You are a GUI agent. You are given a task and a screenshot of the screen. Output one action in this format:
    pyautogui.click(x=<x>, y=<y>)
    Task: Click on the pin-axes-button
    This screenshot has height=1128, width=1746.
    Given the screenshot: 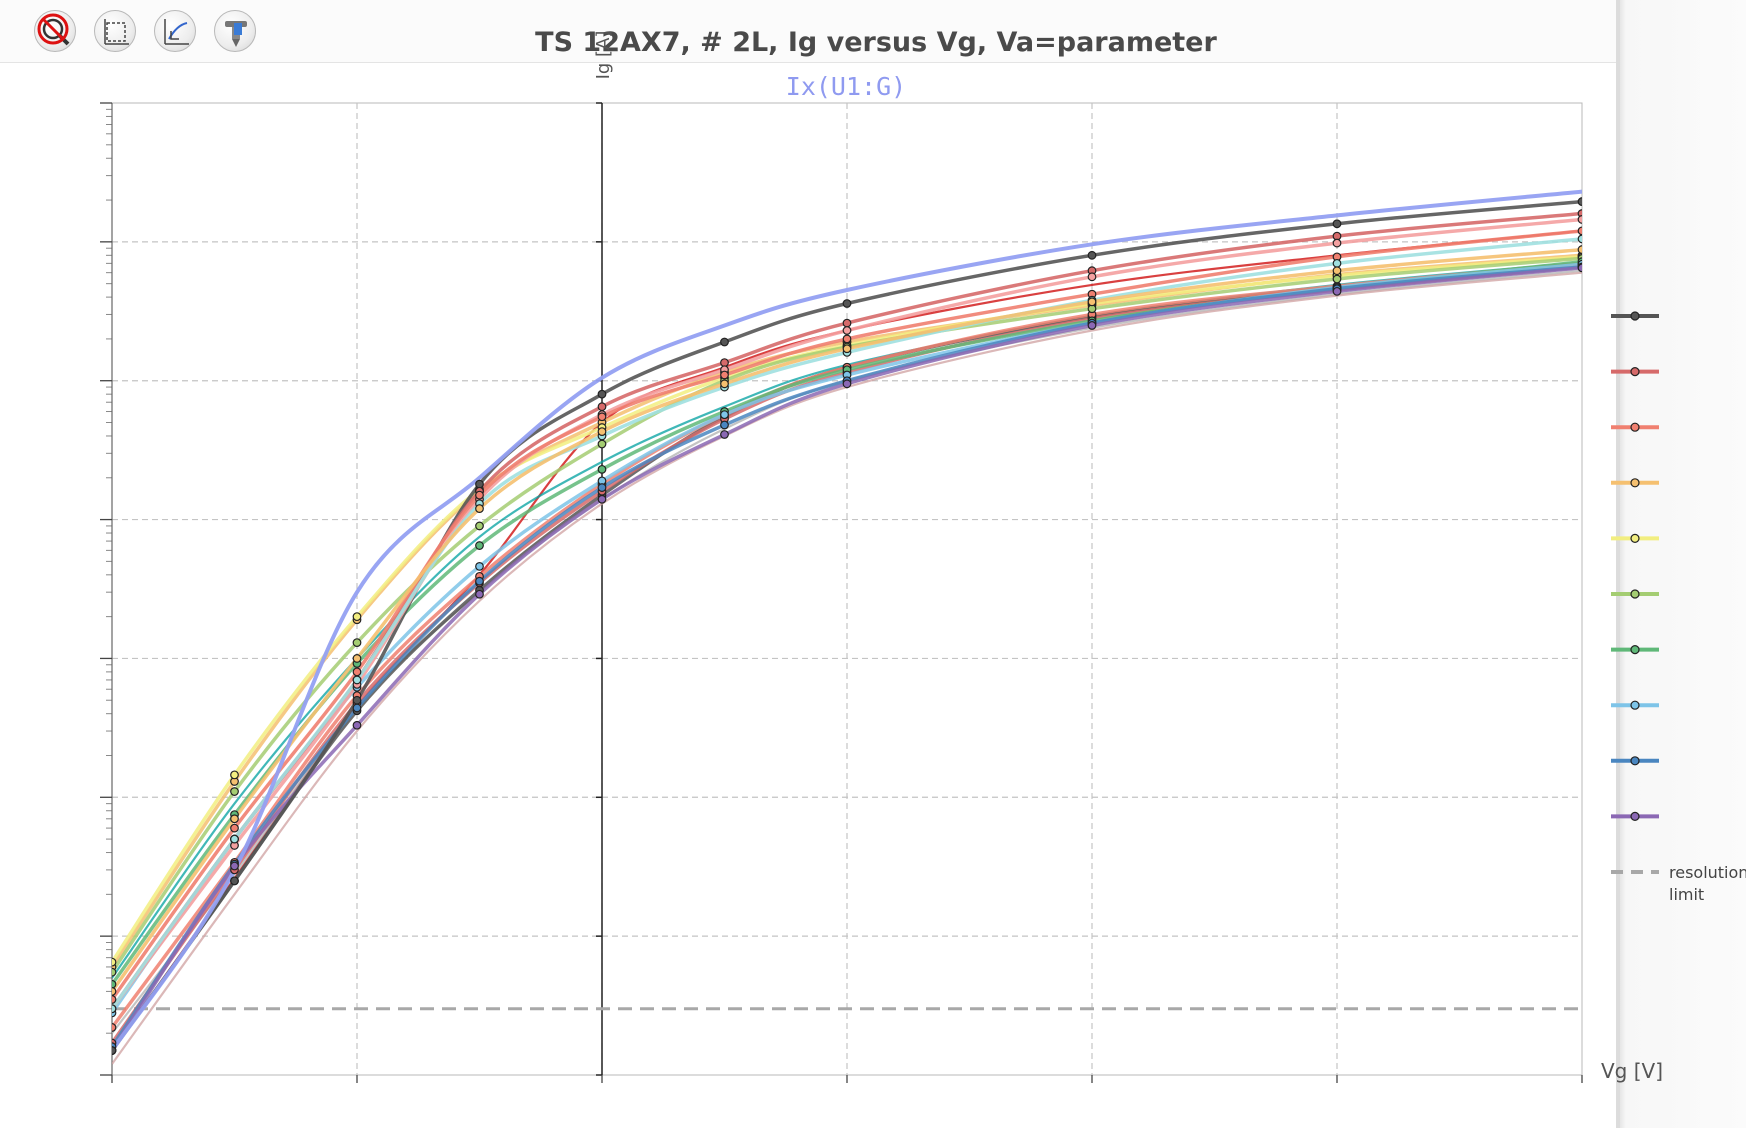 What is the action you would take?
    pyautogui.click(x=235, y=31)
    